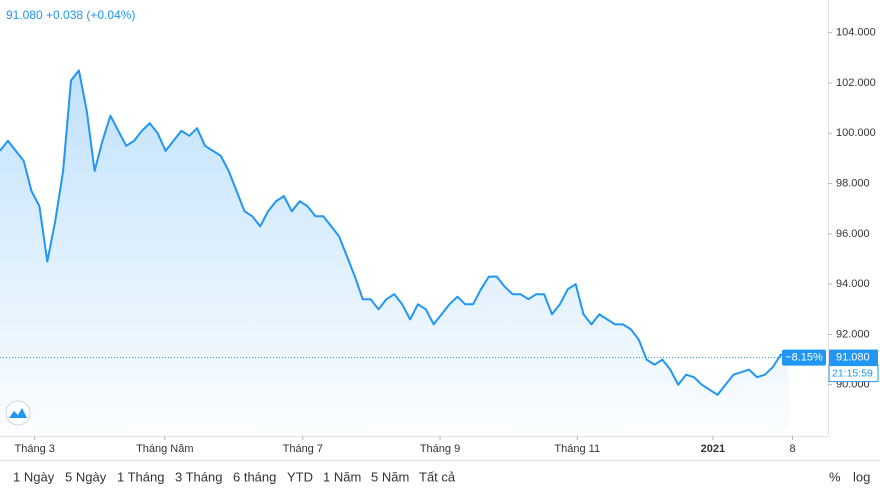 The height and width of the screenshot is (501, 880). I want to click on time-badge, so click(853, 374).